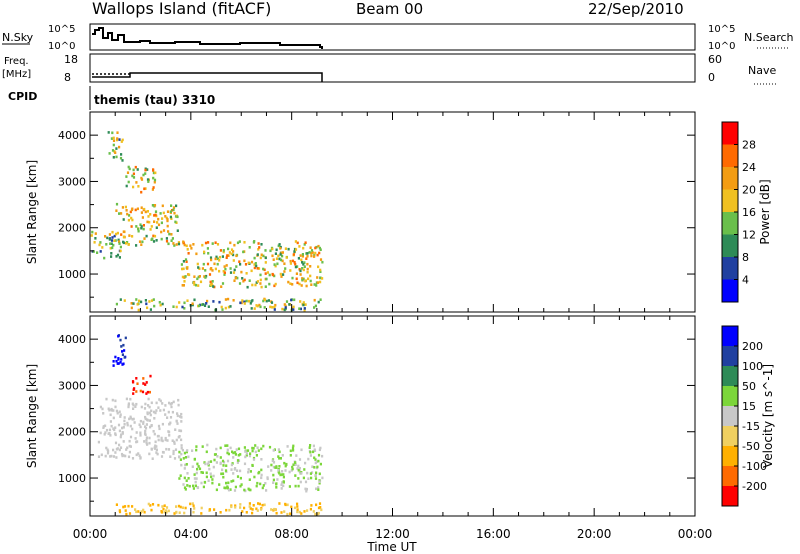 Image resolution: width=800 pixels, height=554 pixels. Describe the element at coordinates (762, 70) in the screenshot. I see `nave-label: Nave` at that location.